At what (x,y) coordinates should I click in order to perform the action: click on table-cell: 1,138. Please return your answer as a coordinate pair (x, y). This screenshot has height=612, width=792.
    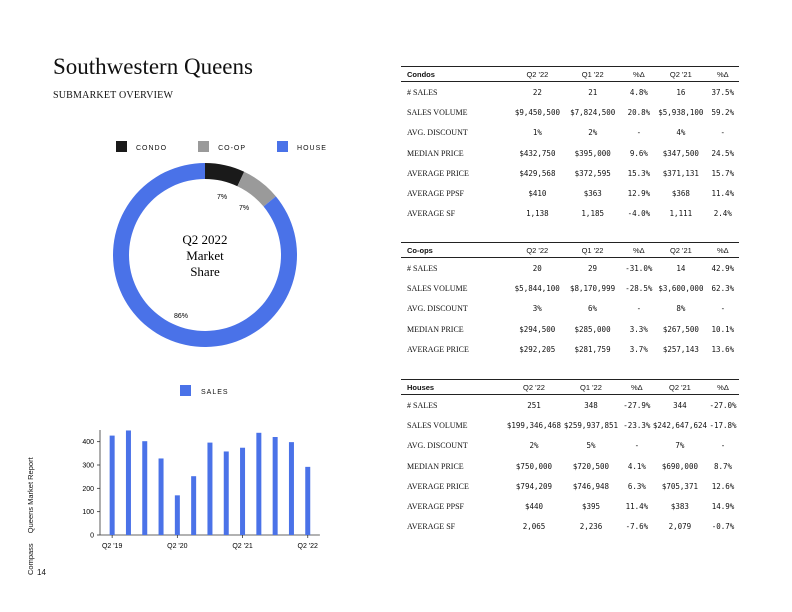
    Looking at the image, I should click on (537, 214).